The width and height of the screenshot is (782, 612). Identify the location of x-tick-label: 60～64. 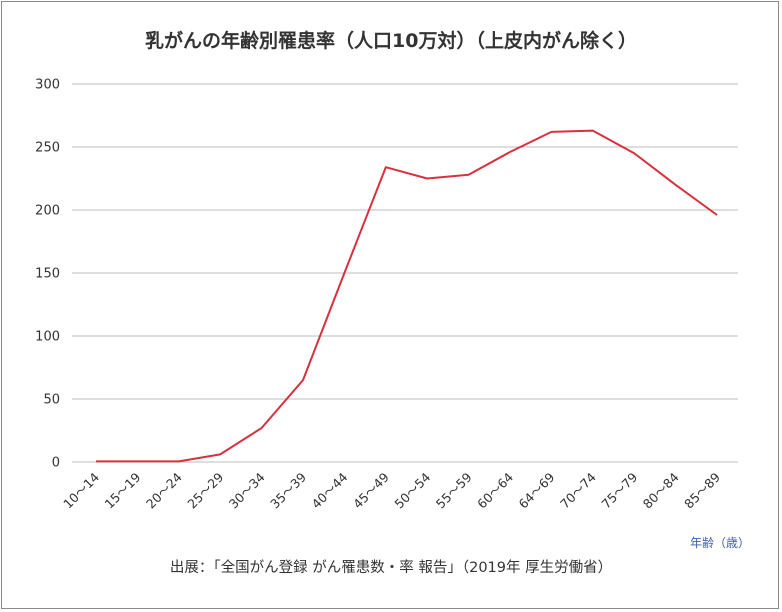
(495, 490).